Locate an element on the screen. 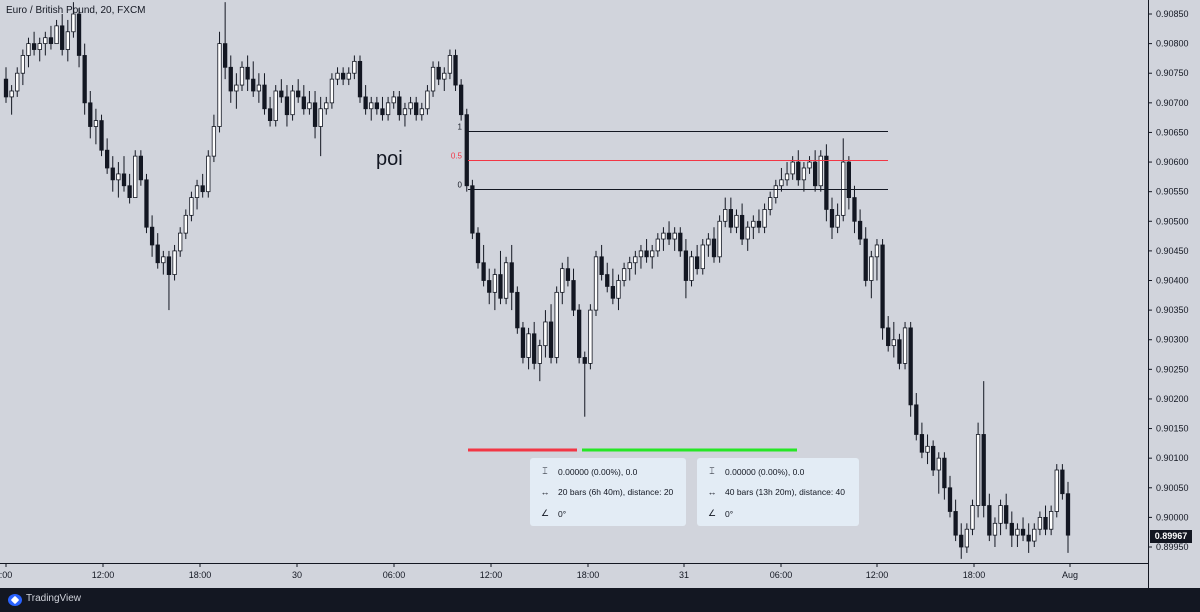 Image resolution: width=1200 pixels, height=612 pixels. time-tick-label: 31 is located at coordinates (684, 575).